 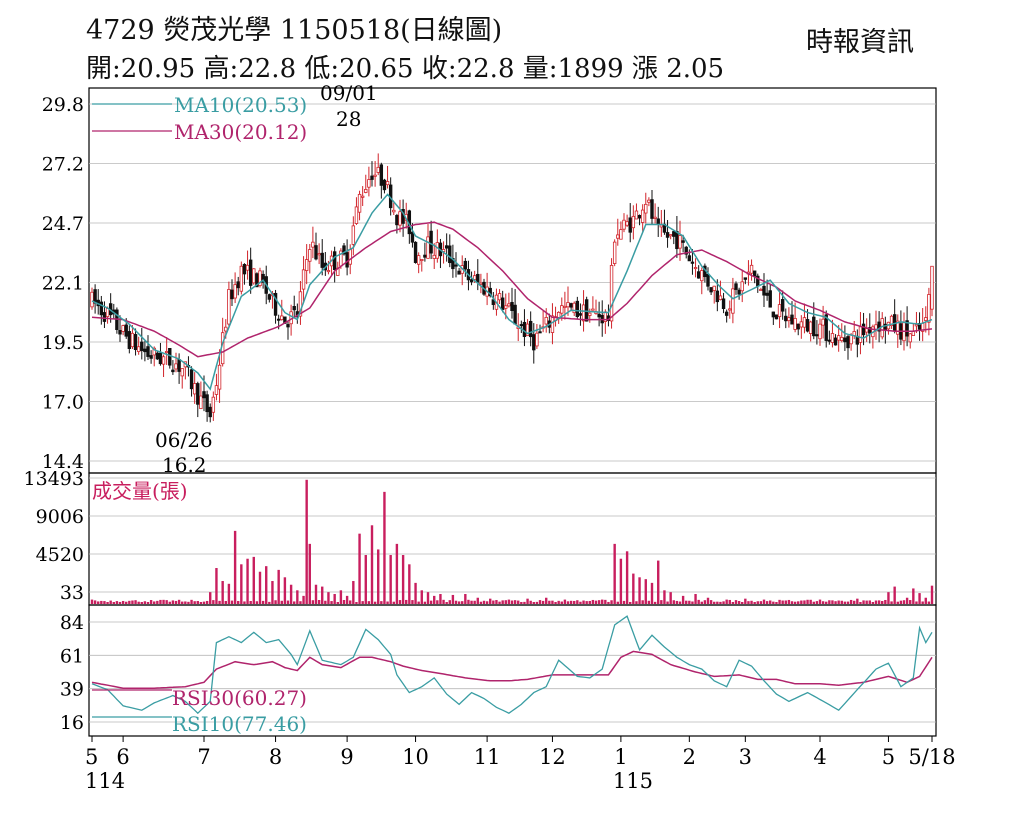 What do you see at coordinates (819, 757) in the screenshot?
I see `month-label: 4` at bounding box center [819, 757].